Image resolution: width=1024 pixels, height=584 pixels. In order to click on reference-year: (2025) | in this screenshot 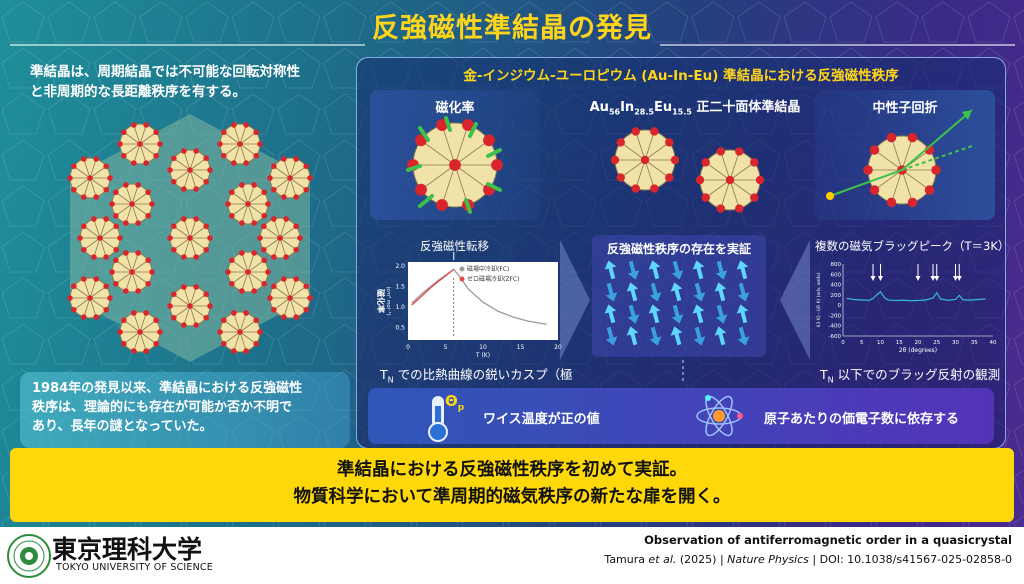, I will do `click(702, 559)`.